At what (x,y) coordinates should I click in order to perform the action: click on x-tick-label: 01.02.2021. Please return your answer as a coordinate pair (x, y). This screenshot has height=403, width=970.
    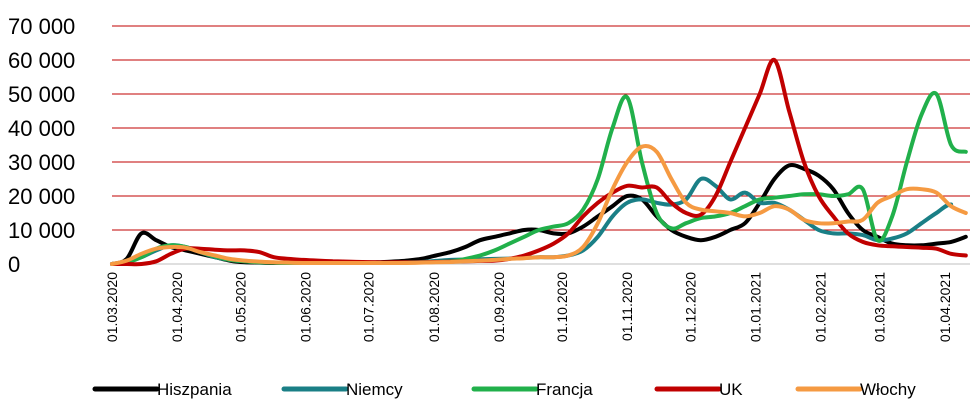
    Looking at the image, I should click on (821, 307).